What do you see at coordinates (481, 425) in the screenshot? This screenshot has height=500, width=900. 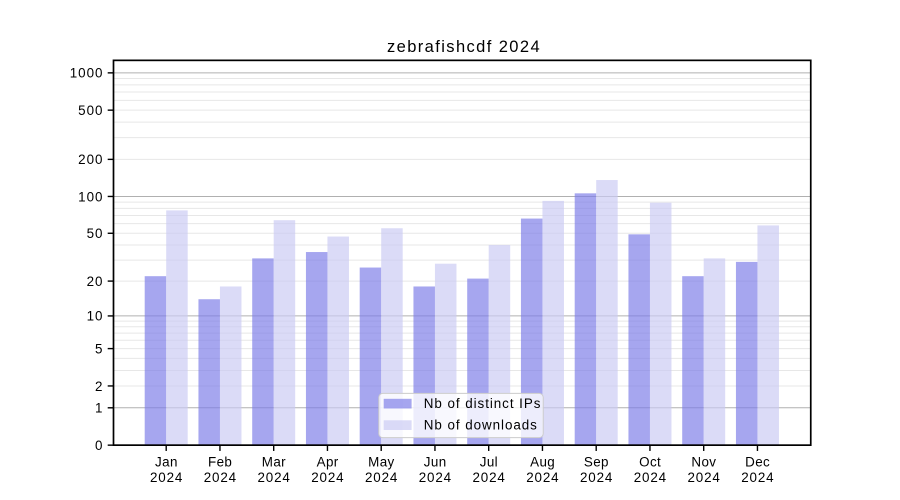 I see `svg-text: Nb of downloads` at bounding box center [481, 425].